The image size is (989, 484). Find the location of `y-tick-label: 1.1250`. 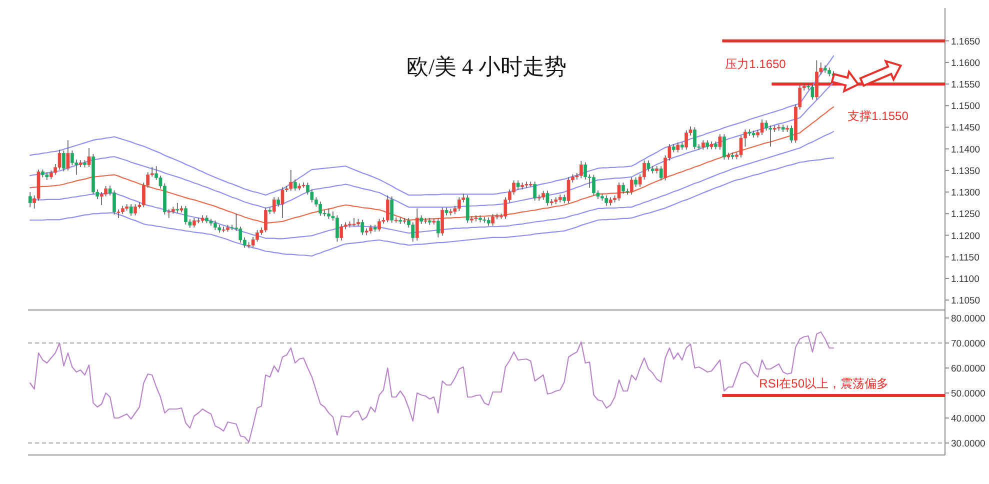

y-tick-label: 1.1250 is located at coordinates (965, 214).